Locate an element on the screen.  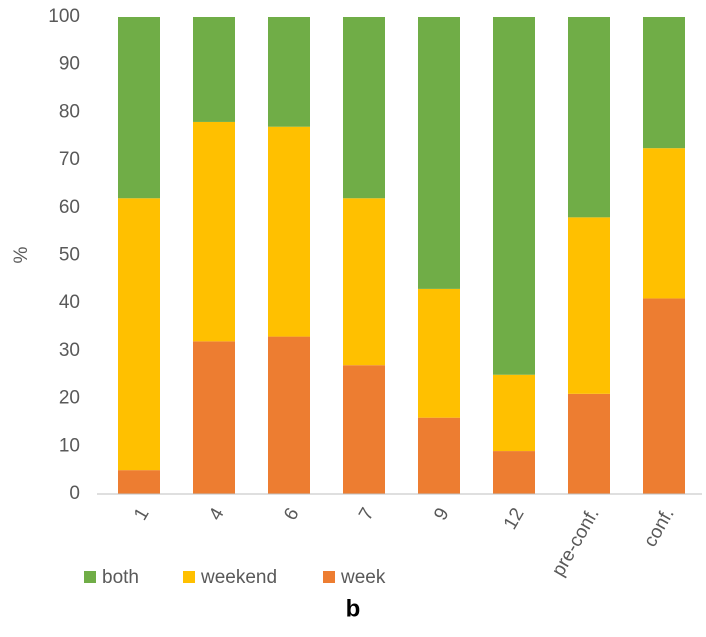
x-tick-label: pre-conf. is located at coordinates (576, 542).